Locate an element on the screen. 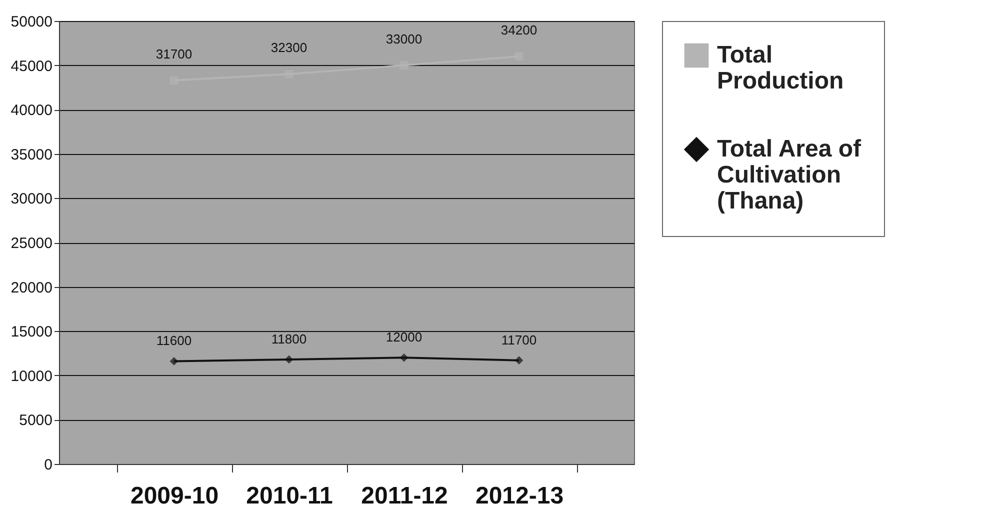 This screenshot has width=984, height=521. y-tick-label: 50000 is located at coordinates (31, 22).